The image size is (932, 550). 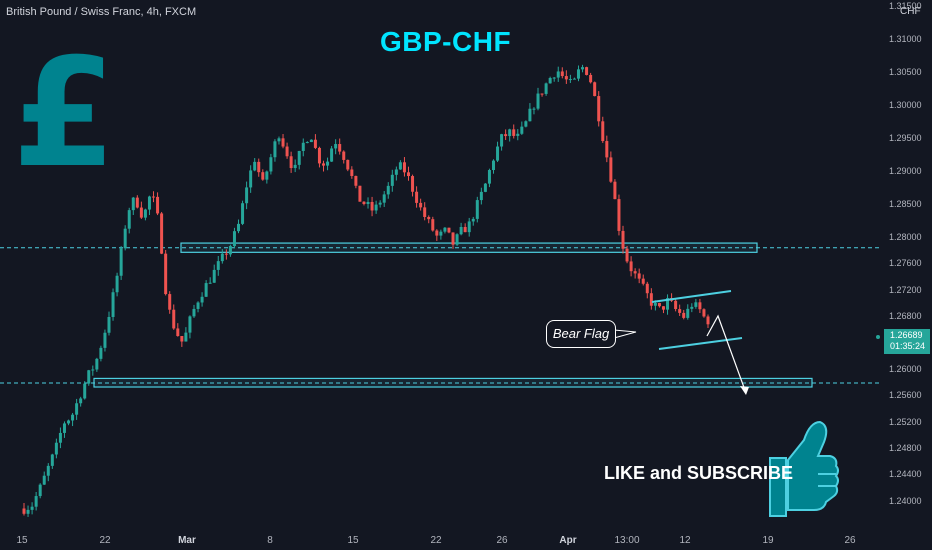 I want to click on x-tick-label: 12, so click(x=685, y=540).